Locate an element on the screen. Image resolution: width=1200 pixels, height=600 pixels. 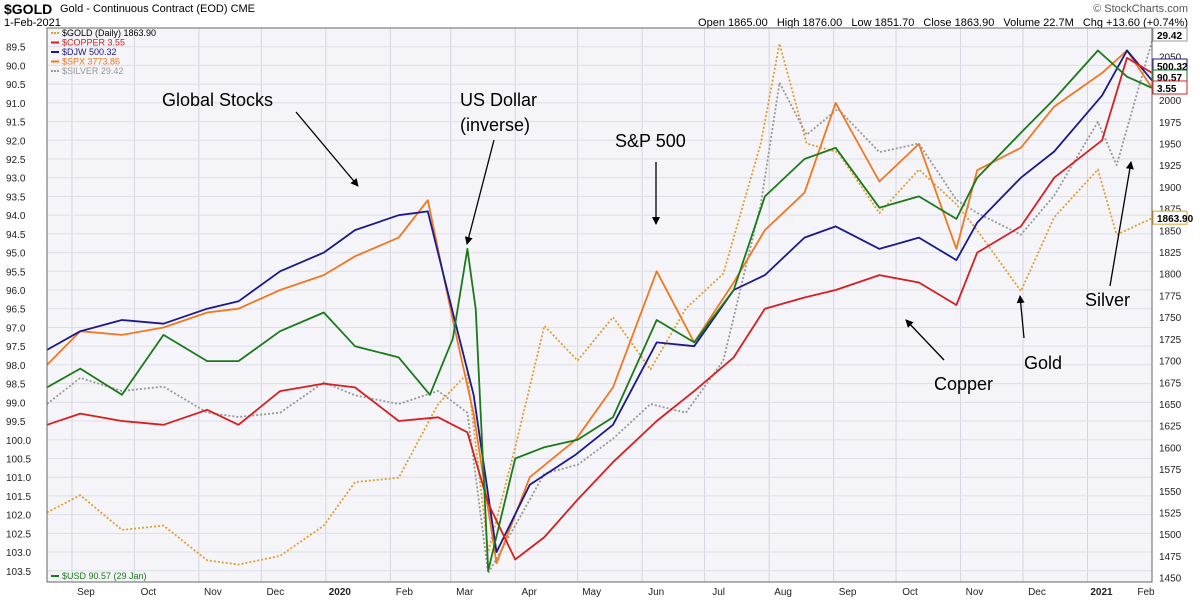
left-tick-label: 92.5 is located at coordinates (16, 160).